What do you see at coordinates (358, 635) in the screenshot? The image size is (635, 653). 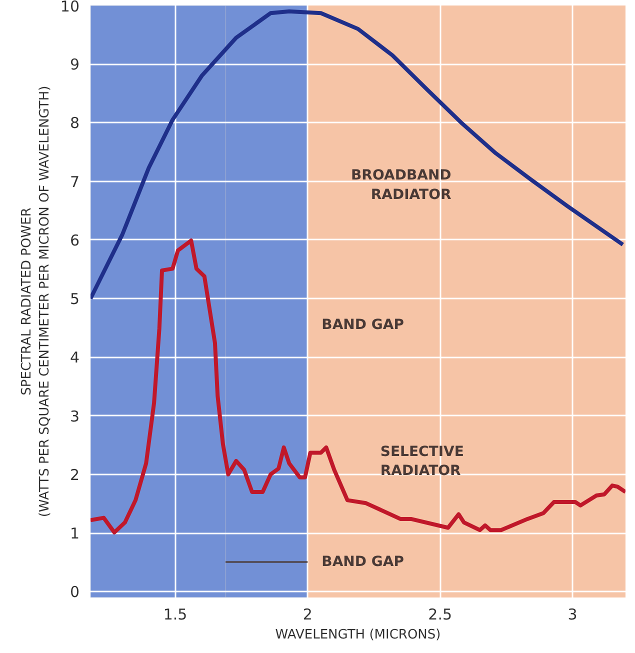 I see `x-axis-title: WAVELENGTH (MICRONS)` at bounding box center [358, 635].